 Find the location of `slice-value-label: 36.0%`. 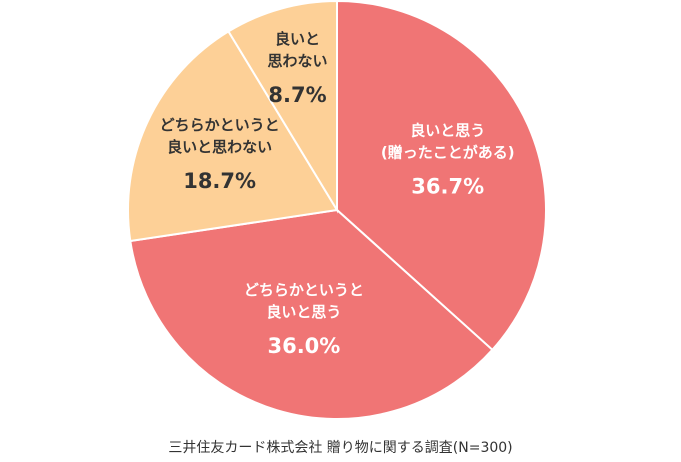

slice-value-label: 36.0% is located at coordinates (303, 346).